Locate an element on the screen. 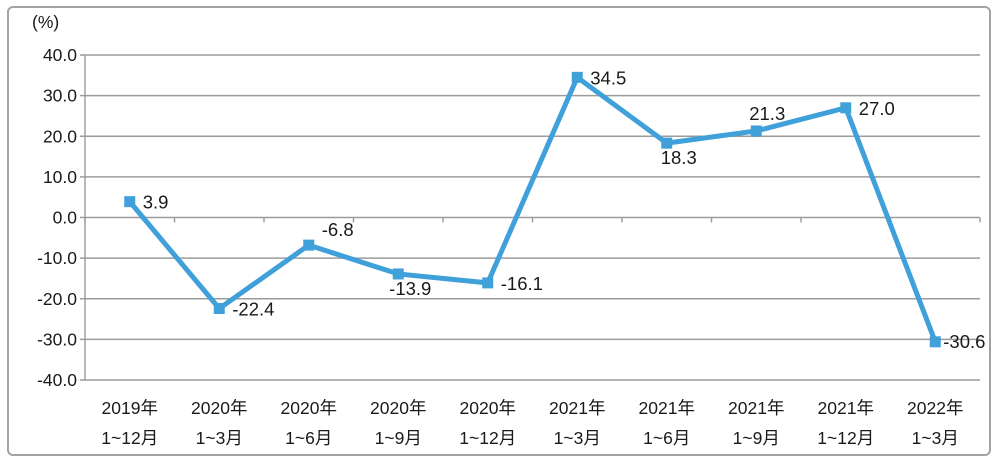  unit-label: (%) is located at coordinates (45, 22).